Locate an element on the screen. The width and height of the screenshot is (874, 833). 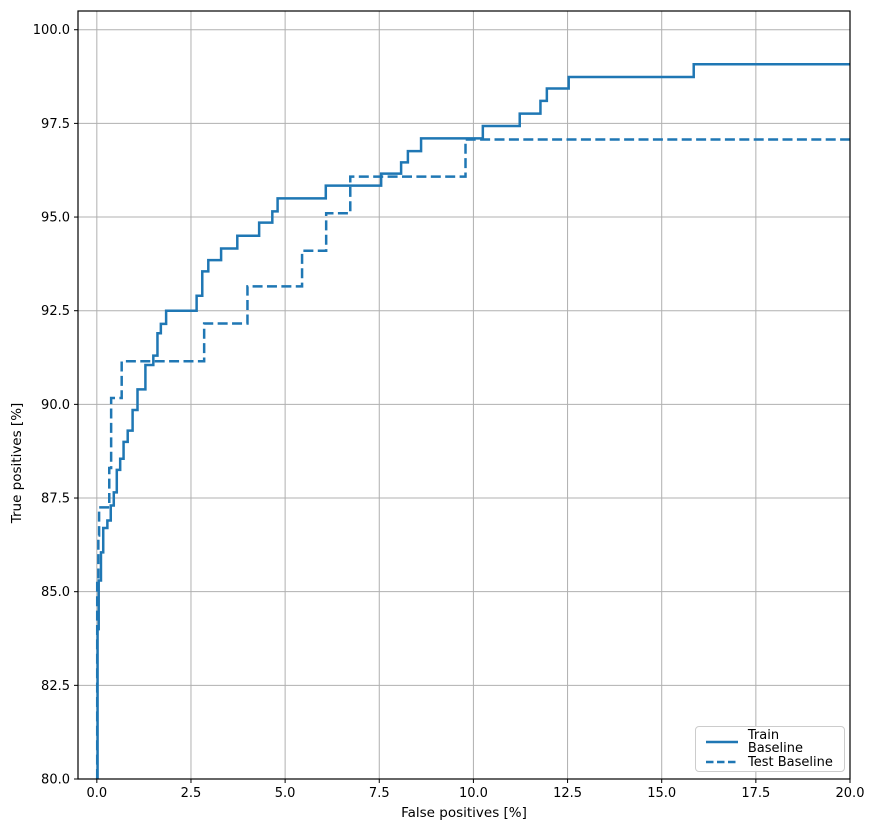
x-tick-label: 10.0 is located at coordinates (473, 793).